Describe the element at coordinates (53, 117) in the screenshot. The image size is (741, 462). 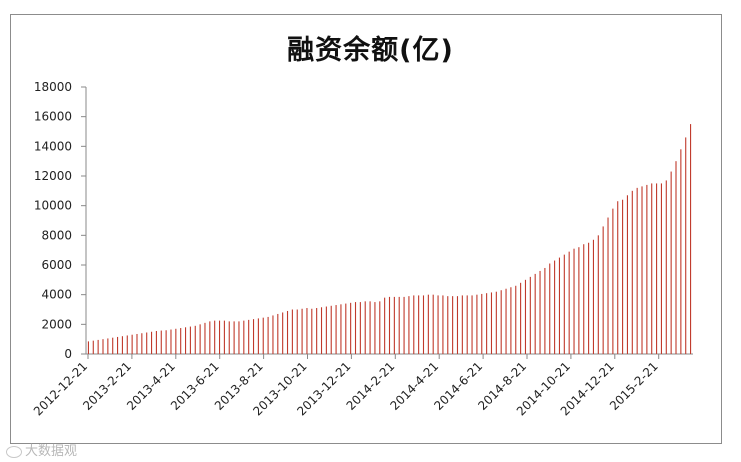
I see `y-tick-label: 16000` at that location.